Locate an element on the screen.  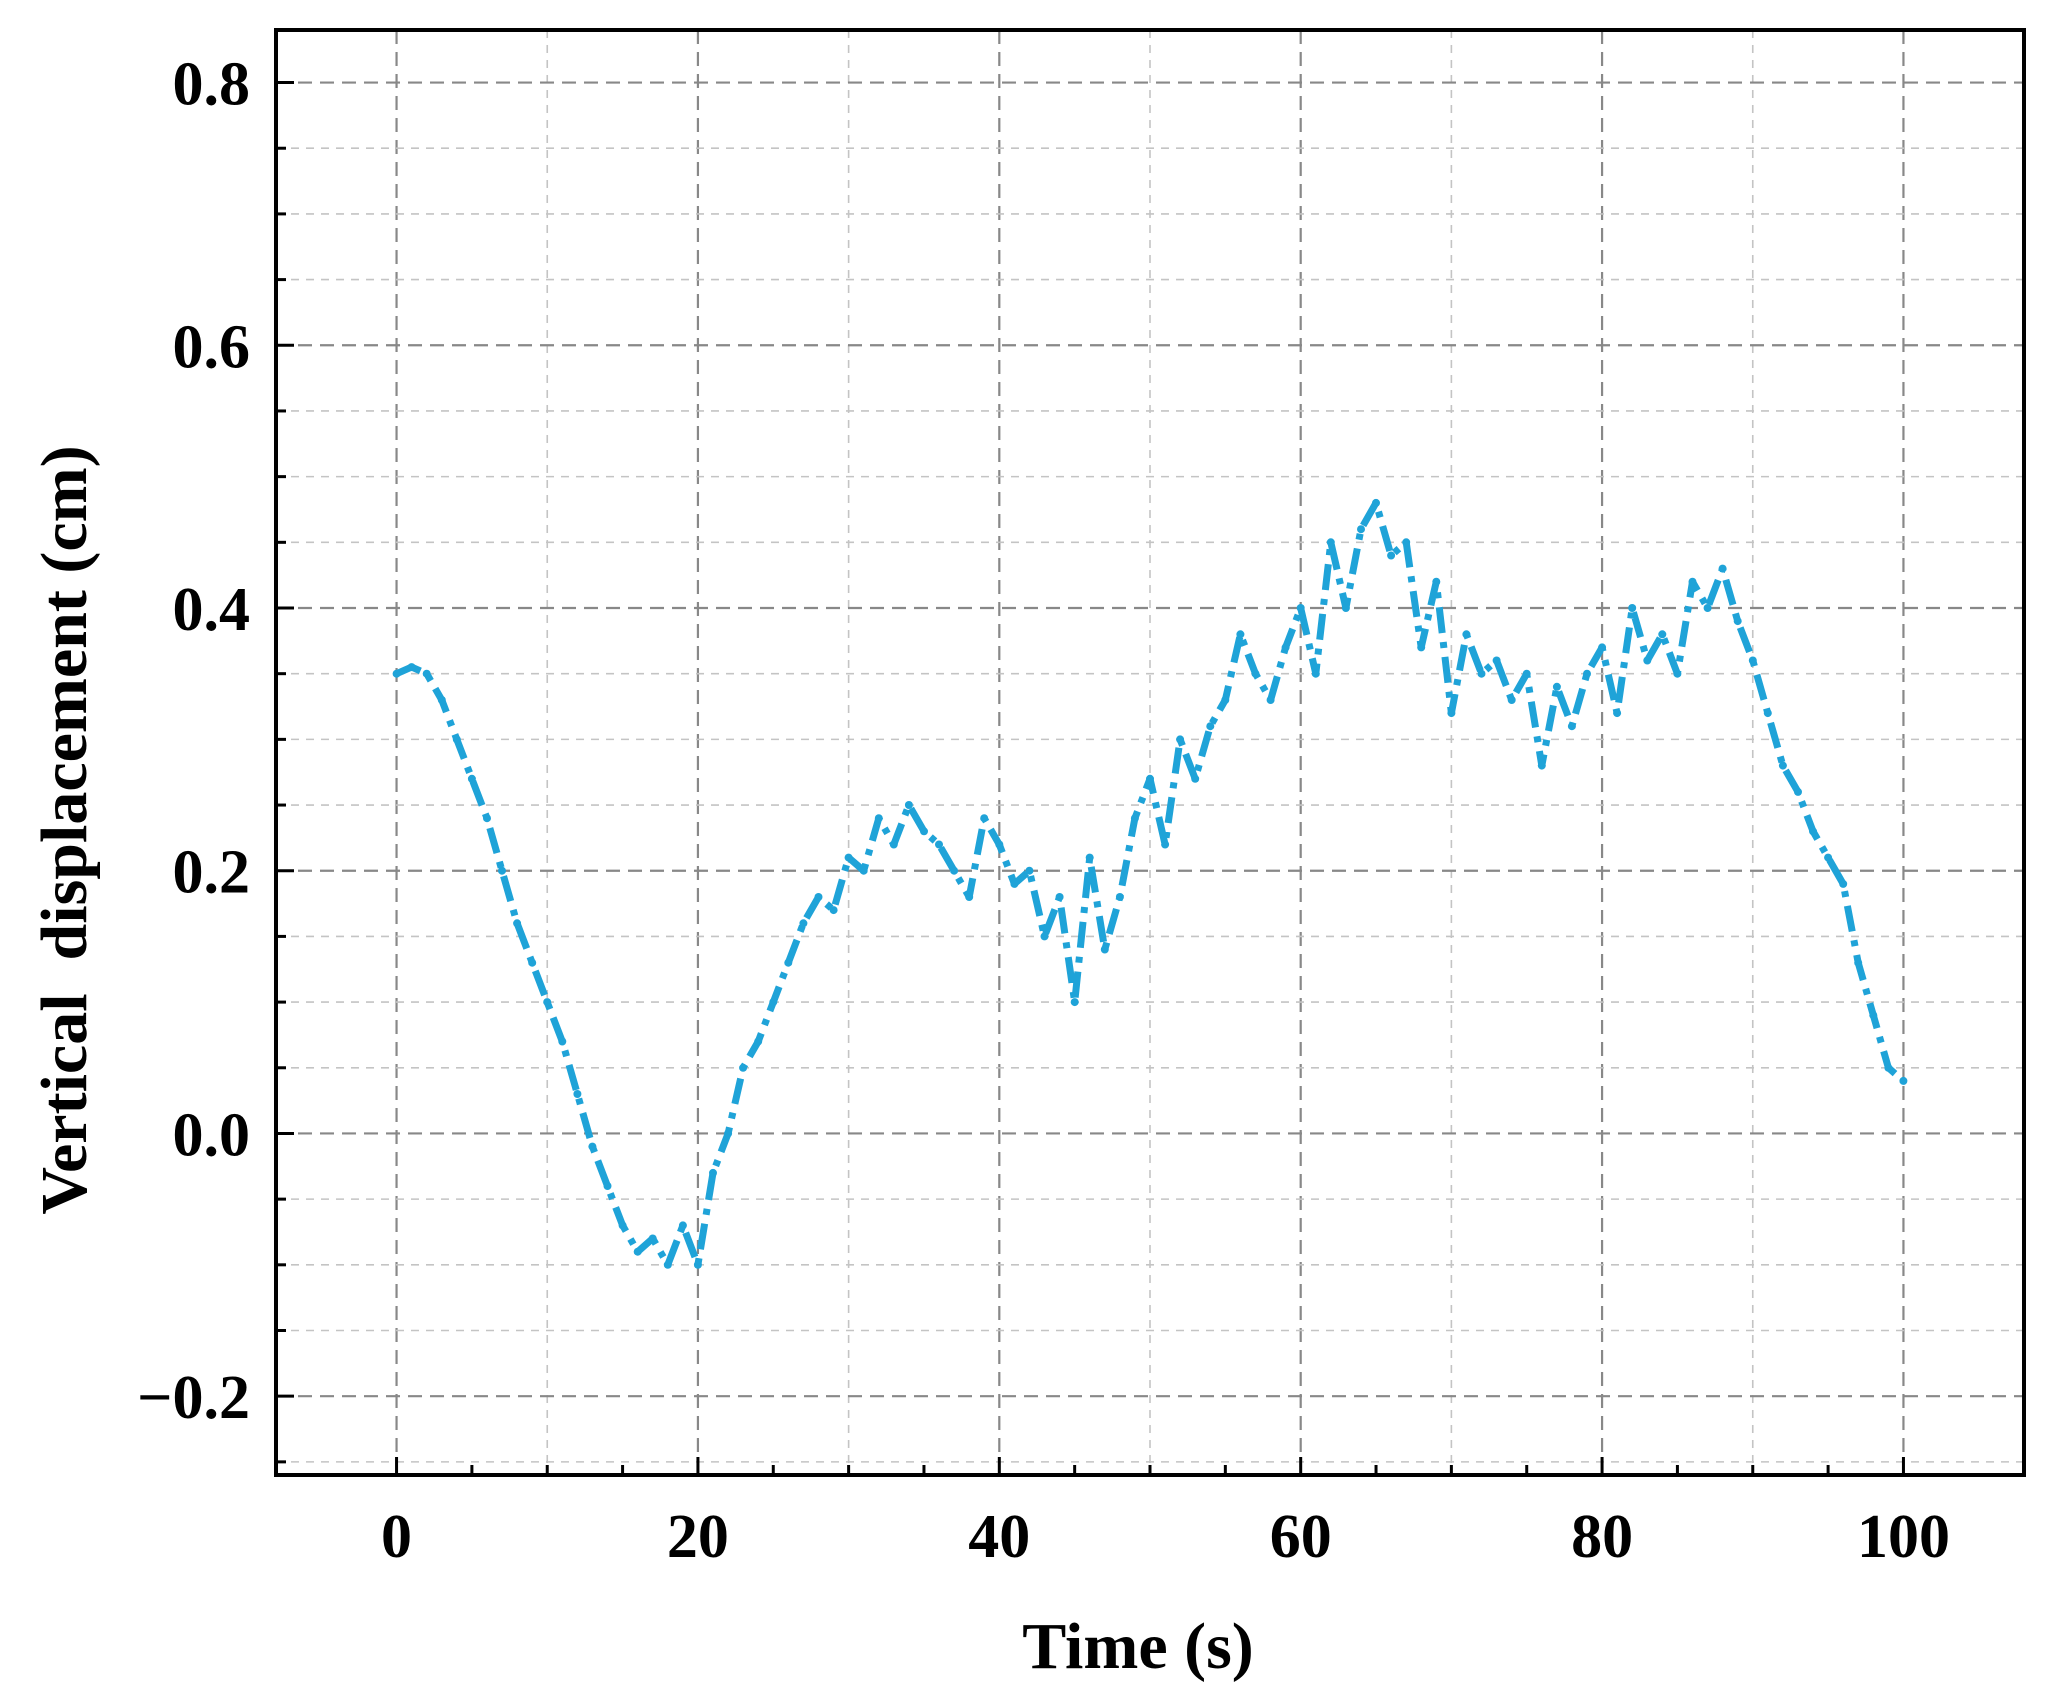
y-tick-label: 0.8 is located at coordinates (212, 85).